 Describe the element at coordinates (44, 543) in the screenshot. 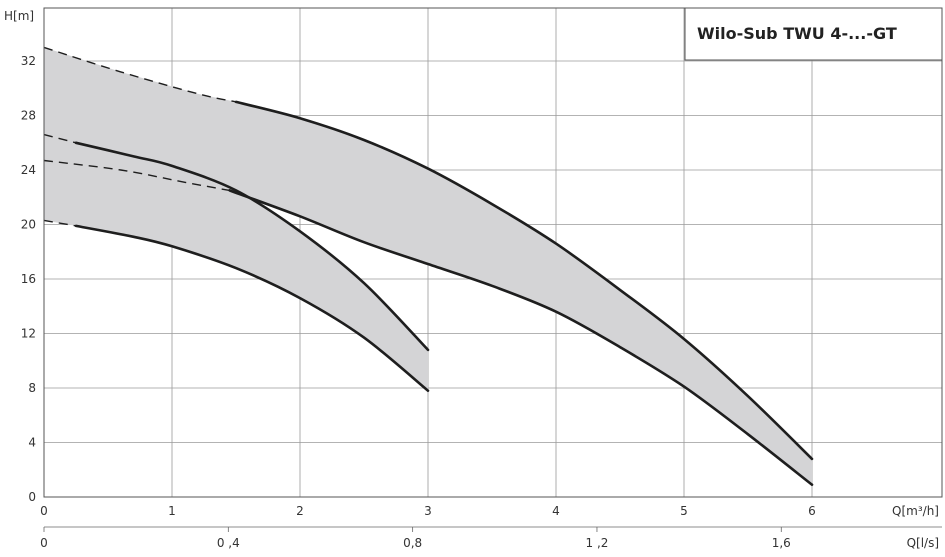

I see `x2-tick-label: 0` at that location.